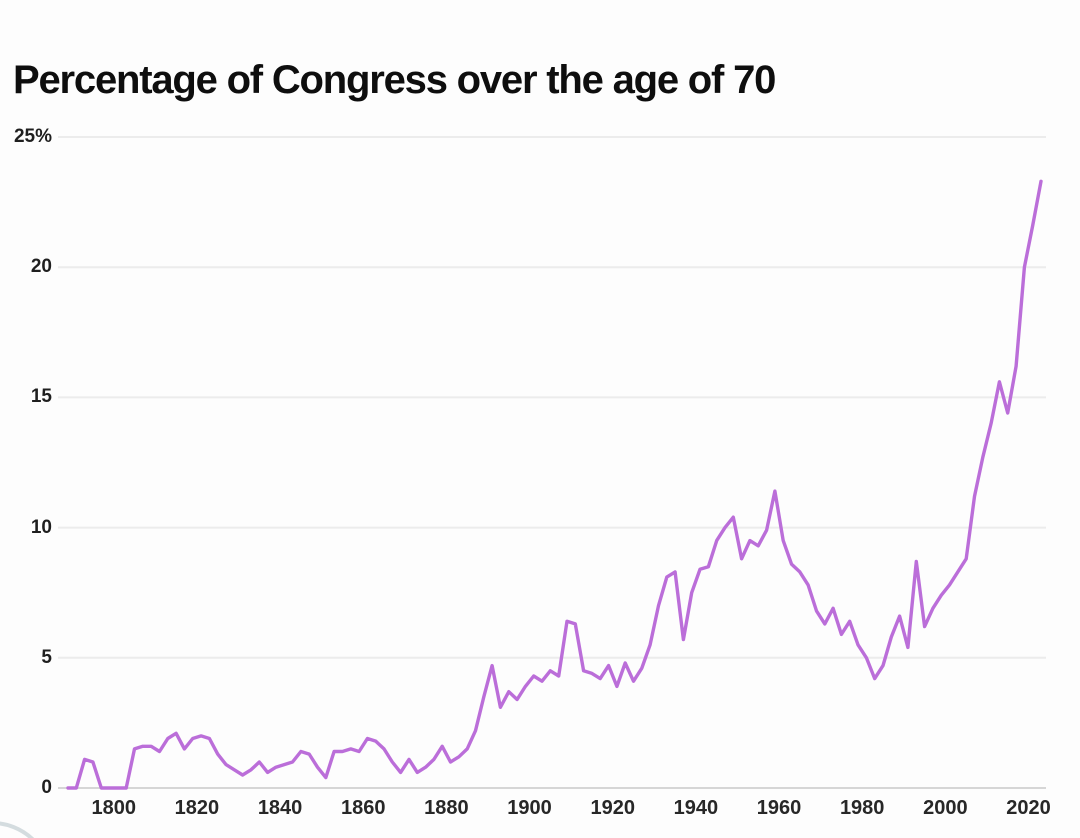  Describe the element at coordinates (41, 267) in the screenshot. I see `y-tick-label: 20` at that location.